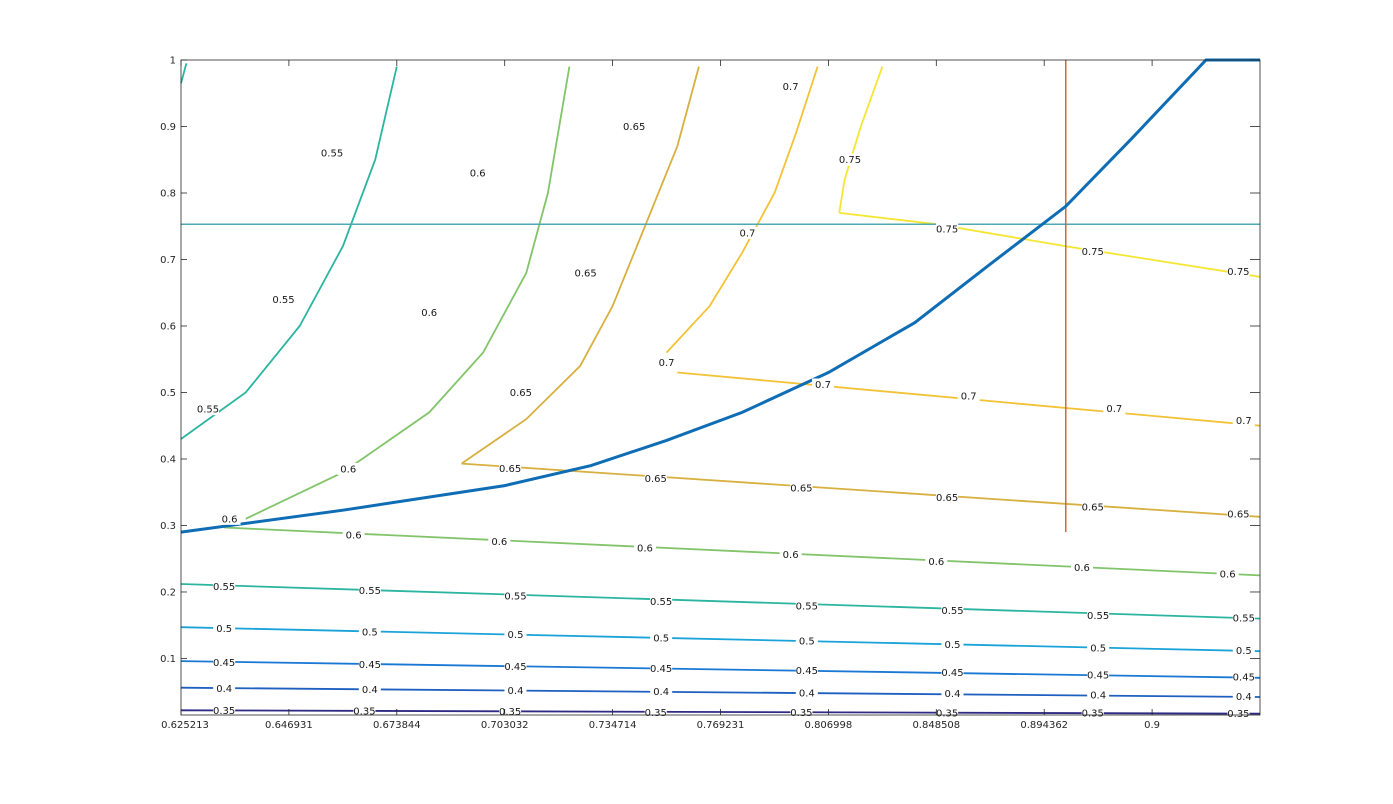 The width and height of the screenshot is (1393, 804). I want to click on y-tick-label: 0.6, so click(168, 326).